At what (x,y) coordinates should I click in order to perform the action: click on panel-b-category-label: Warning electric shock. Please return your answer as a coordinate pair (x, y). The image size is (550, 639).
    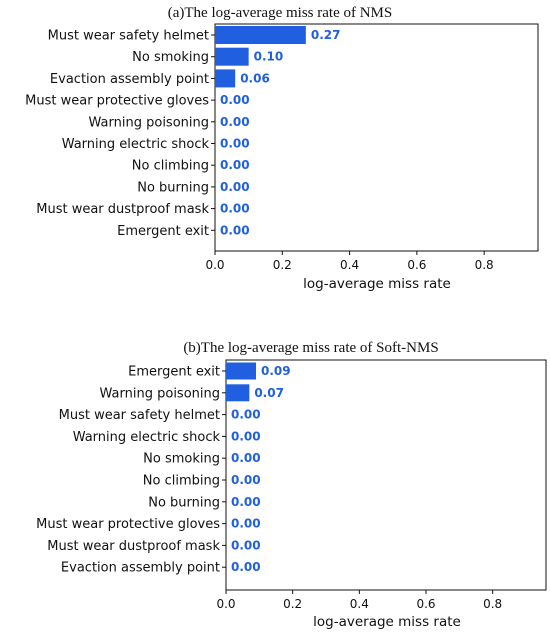
    Looking at the image, I should click on (147, 437).